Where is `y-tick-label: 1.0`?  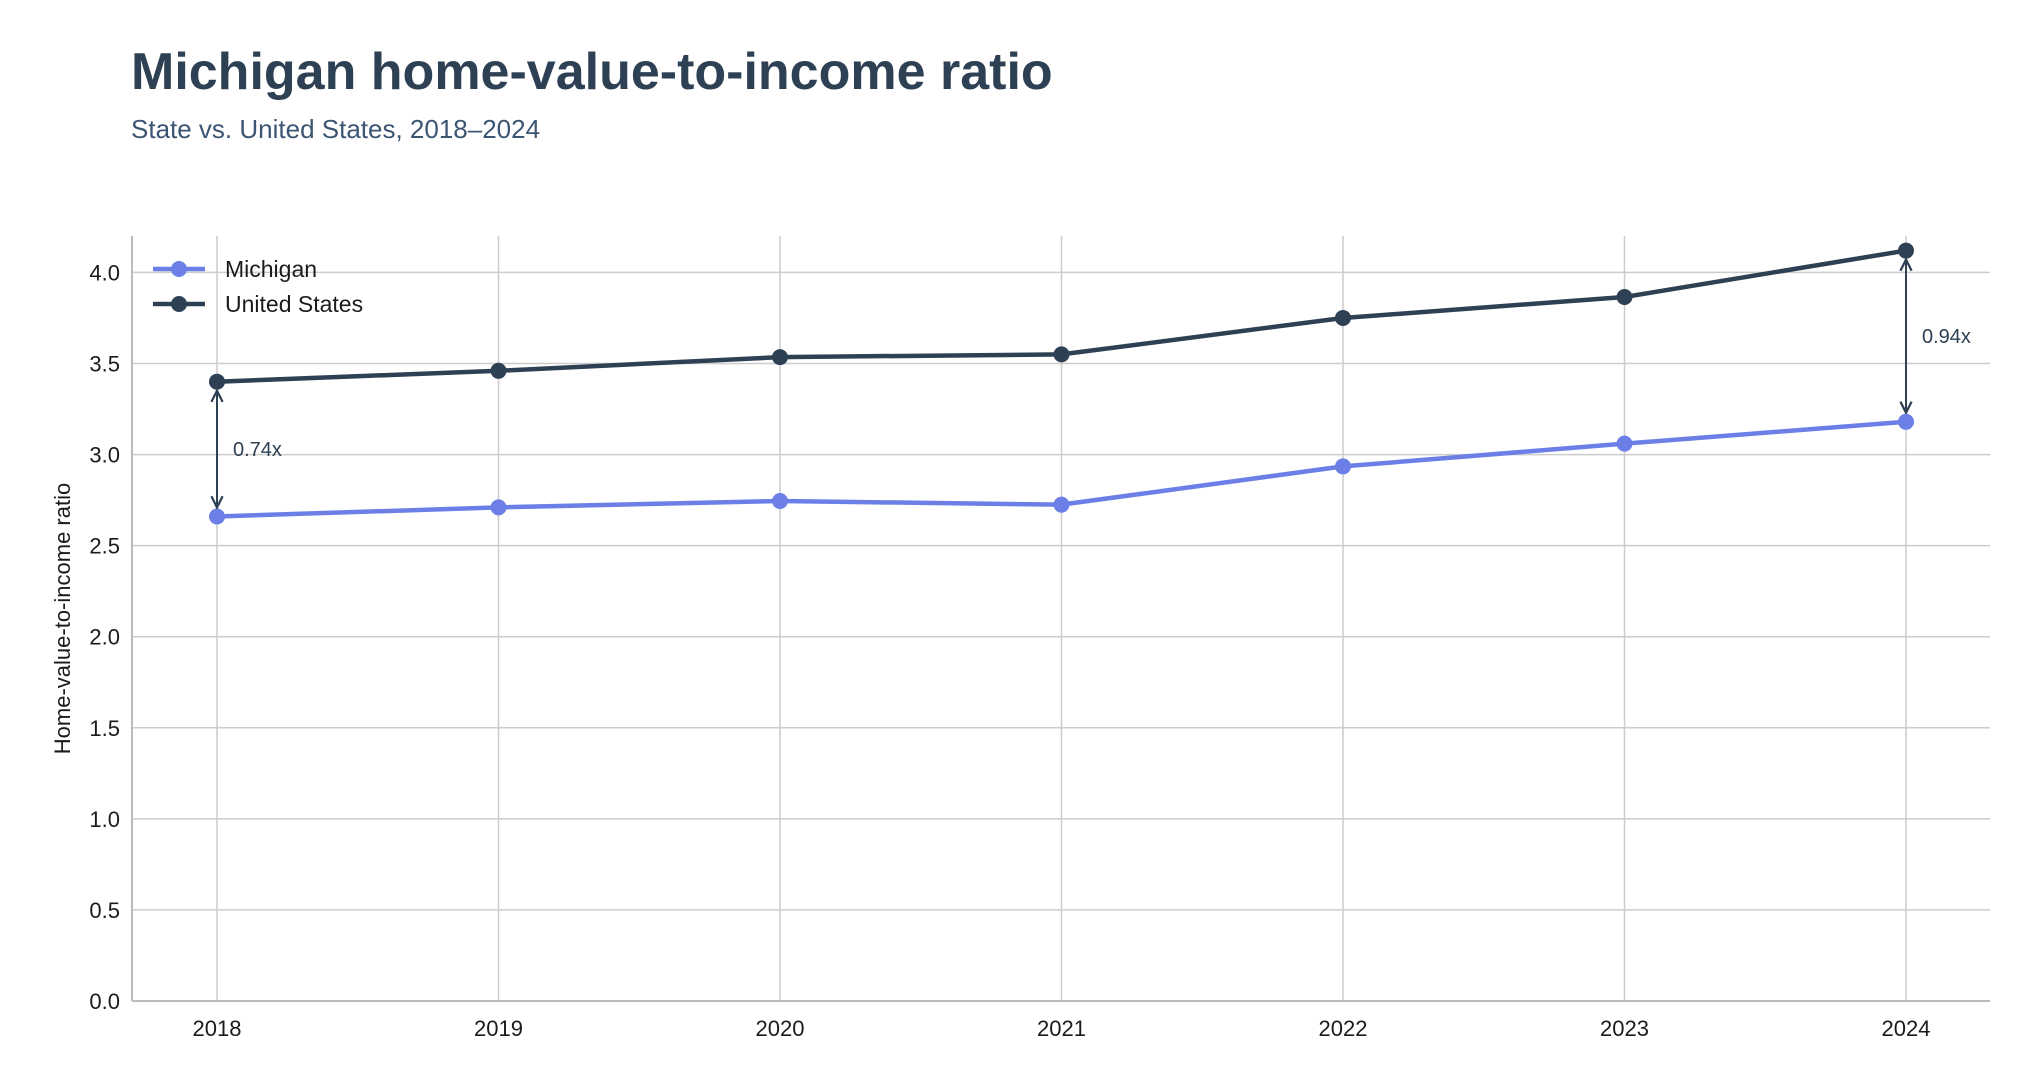
y-tick-label: 1.0 is located at coordinates (104, 819).